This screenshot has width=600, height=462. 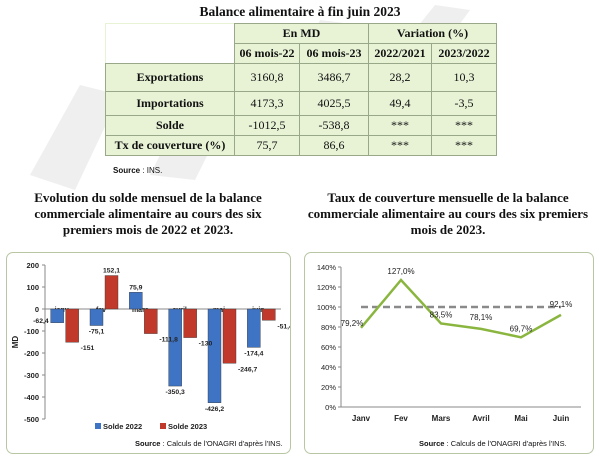 What do you see at coordinates (400, 77) in the screenshot?
I see `table-cell: 28,2` at bounding box center [400, 77].